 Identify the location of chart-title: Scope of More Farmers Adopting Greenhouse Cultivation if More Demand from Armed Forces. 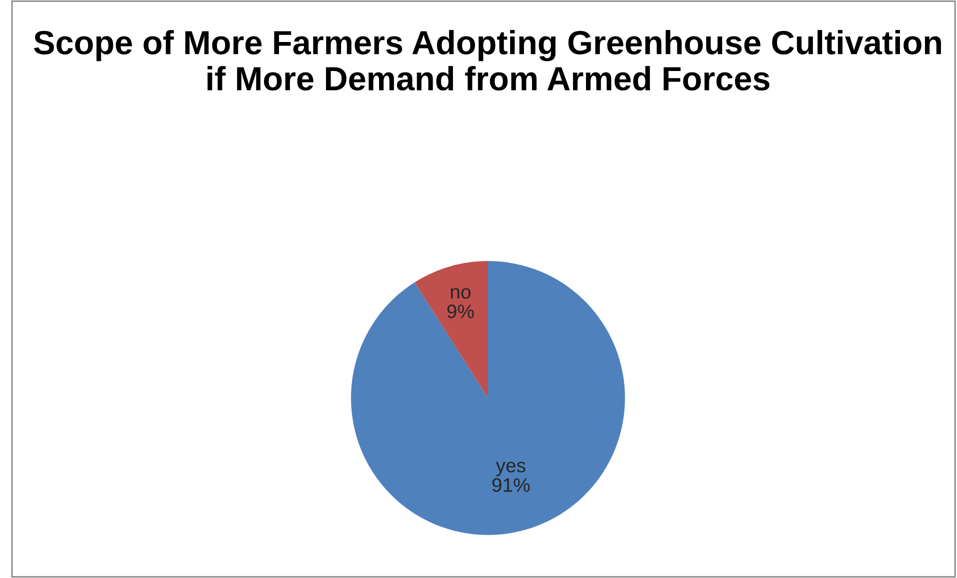
(487, 60).